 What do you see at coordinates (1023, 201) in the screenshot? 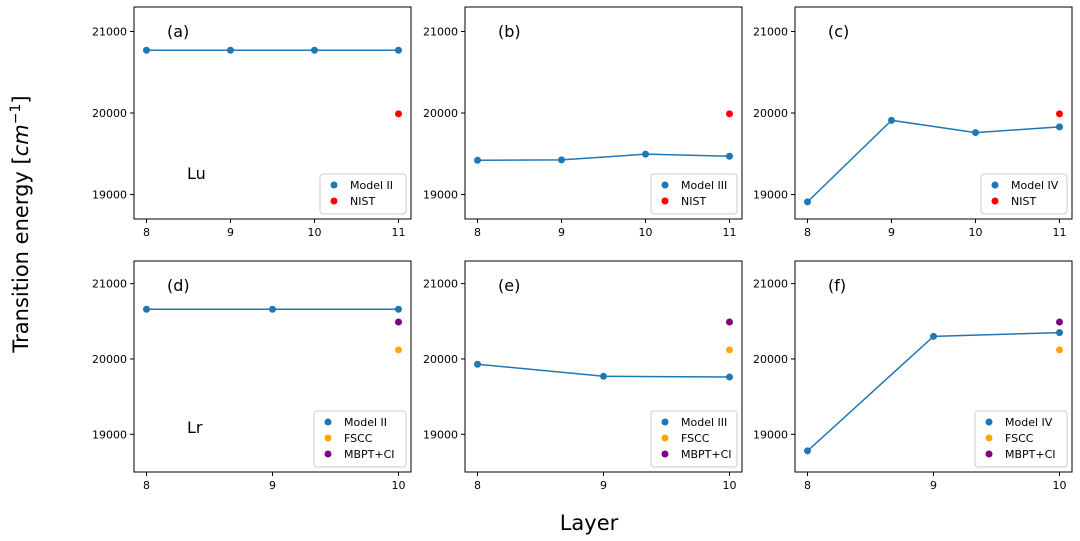
I see `legend-label: NIST` at bounding box center [1023, 201].